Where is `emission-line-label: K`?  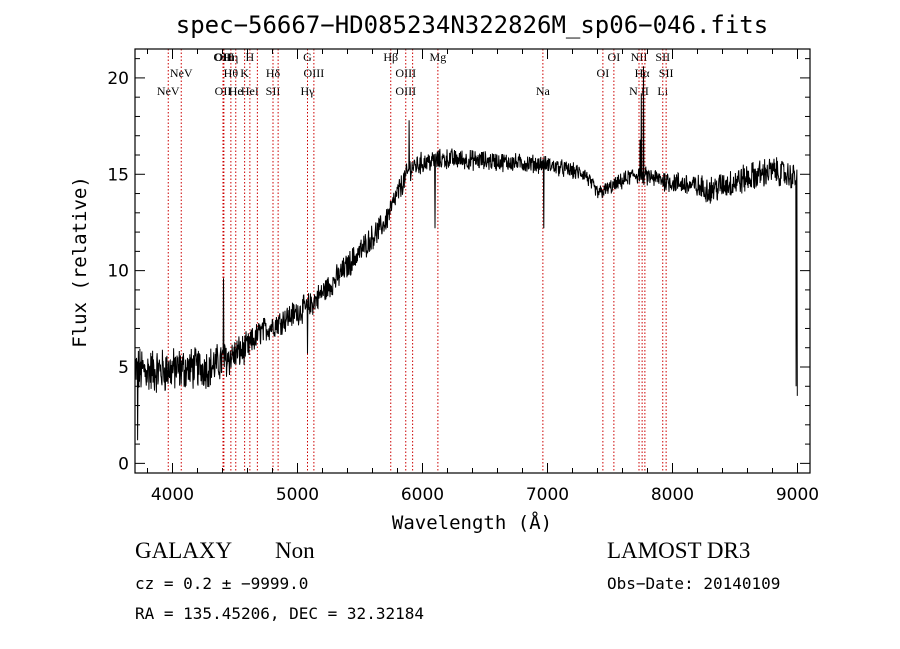
emission-line-label: K is located at coordinates (244, 73).